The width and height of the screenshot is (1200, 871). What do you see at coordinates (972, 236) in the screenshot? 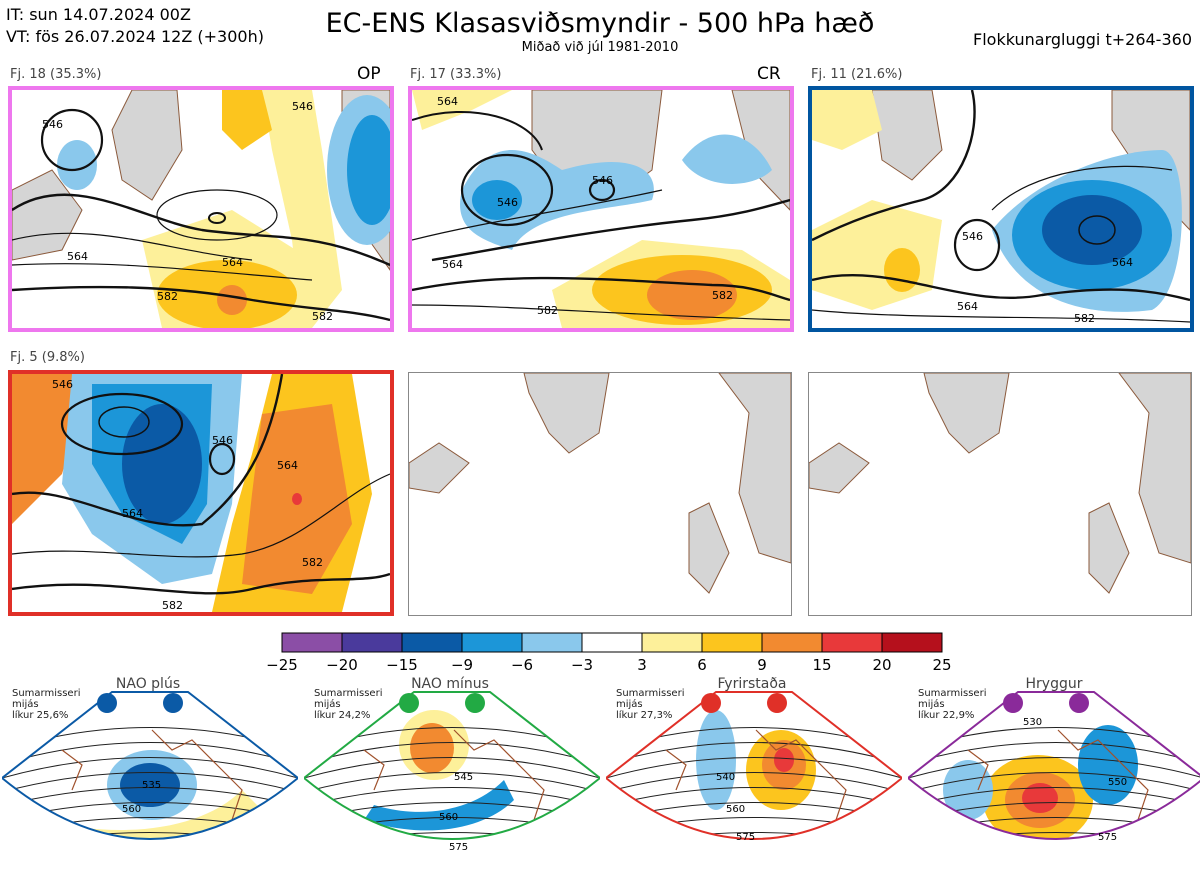
I see `cluster-3-contour-label-0: 546` at bounding box center [972, 236].